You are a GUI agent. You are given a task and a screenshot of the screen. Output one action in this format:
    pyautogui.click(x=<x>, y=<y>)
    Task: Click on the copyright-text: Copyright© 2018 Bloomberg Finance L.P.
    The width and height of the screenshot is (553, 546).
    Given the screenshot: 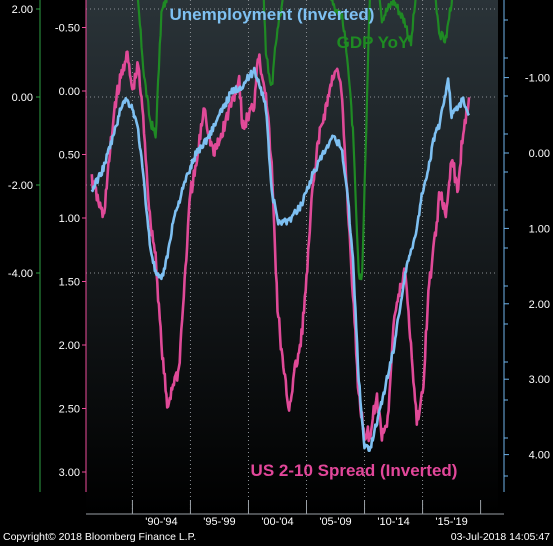 What is the action you would take?
    pyautogui.click(x=100, y=537)
    